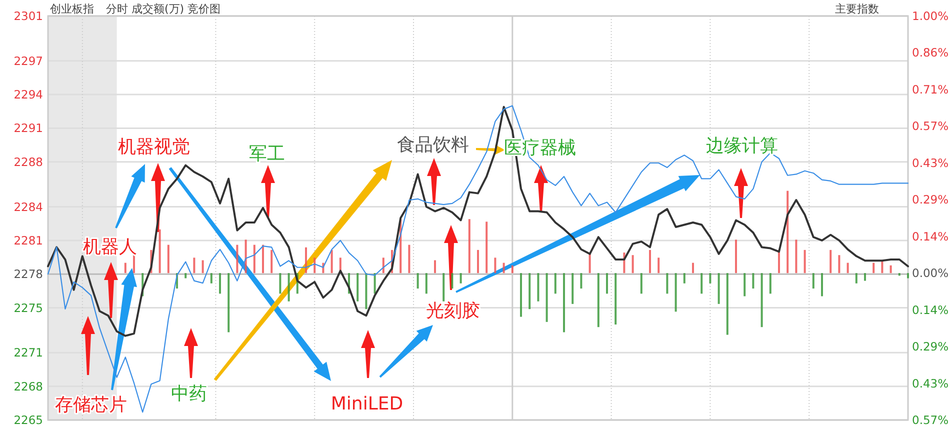 This screenshot has width=950, height=430. Describe the element at coordinates (28, 95) in the screenshot. I see `y-tick-label: 2294` at that location.